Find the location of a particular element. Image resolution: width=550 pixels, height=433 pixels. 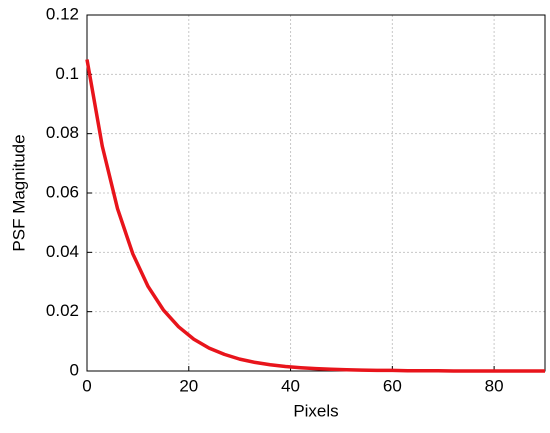

x-tick-label: 40 is located at coordinates (290, 385).